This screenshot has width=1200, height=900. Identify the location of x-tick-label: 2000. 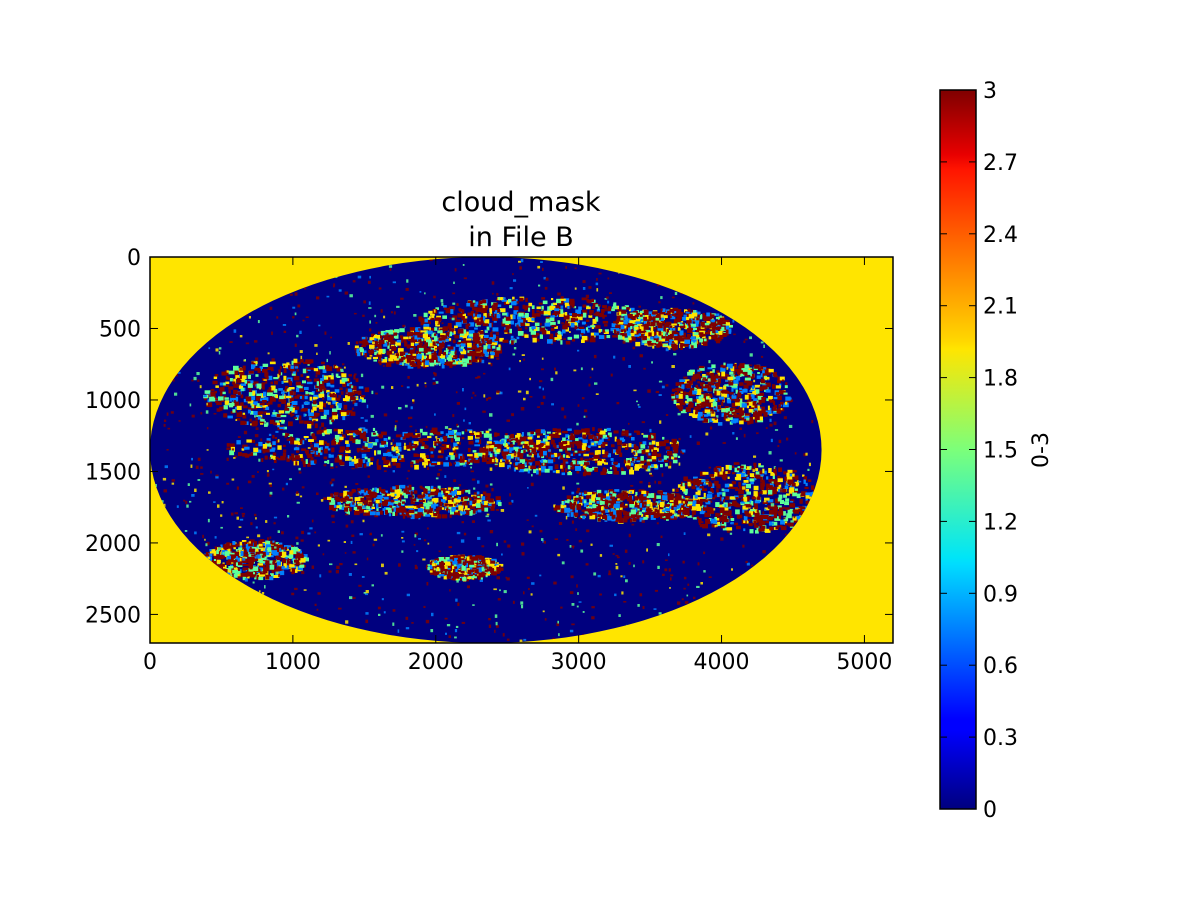
(436, 662).